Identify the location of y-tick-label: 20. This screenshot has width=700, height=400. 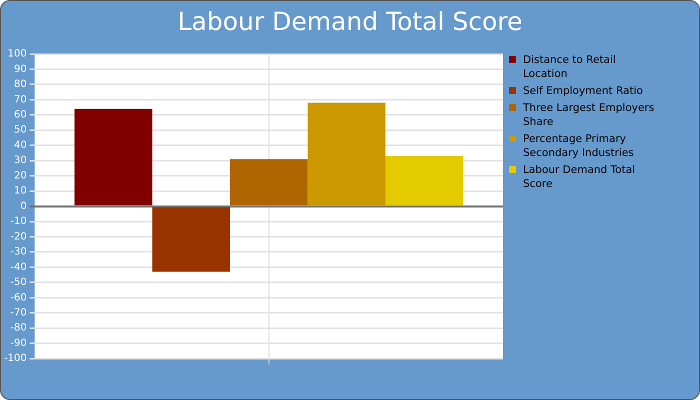
(20, 176).